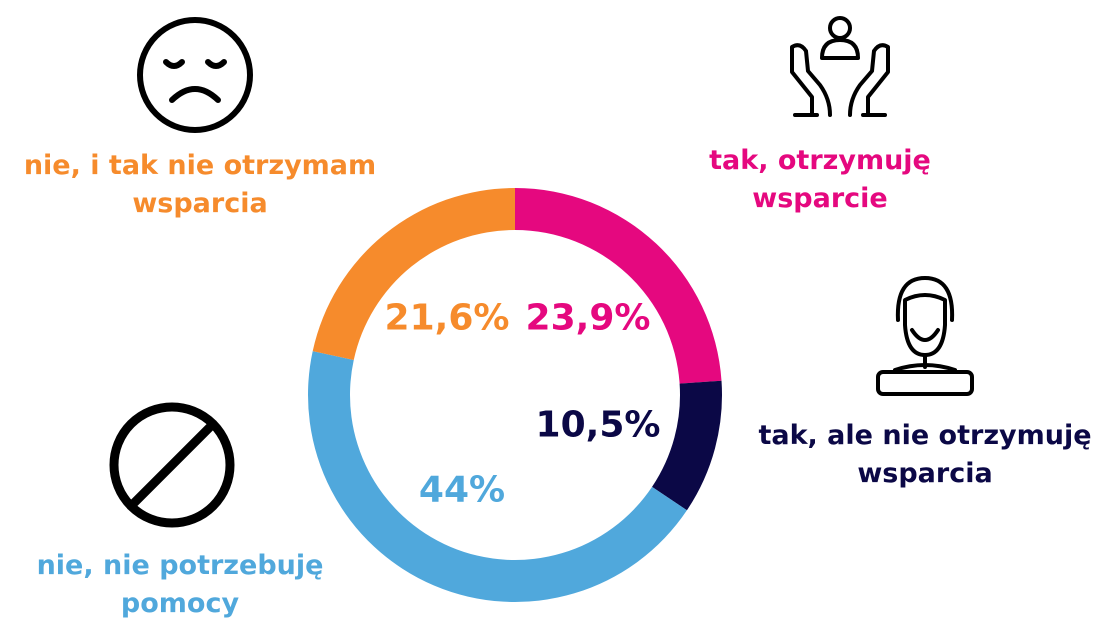  I want to click on value-label: 23,9%, so click(588, 318).